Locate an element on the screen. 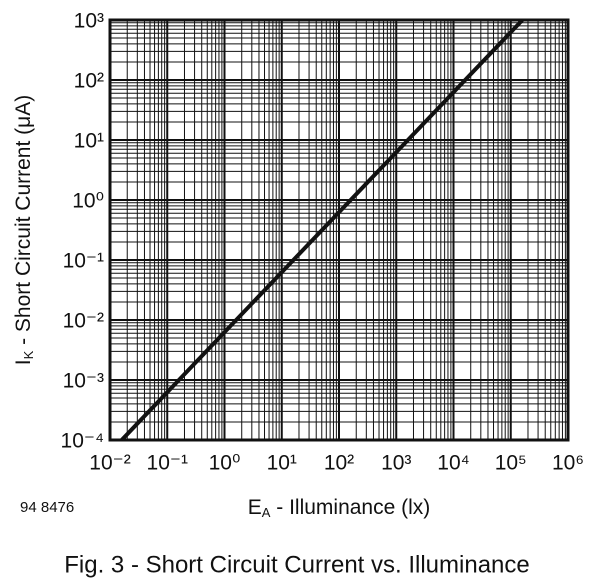 This screenshot has height=585, width=595. x-axis-label: EA - Illuminance (lx) is located at coordinates (339, 508).